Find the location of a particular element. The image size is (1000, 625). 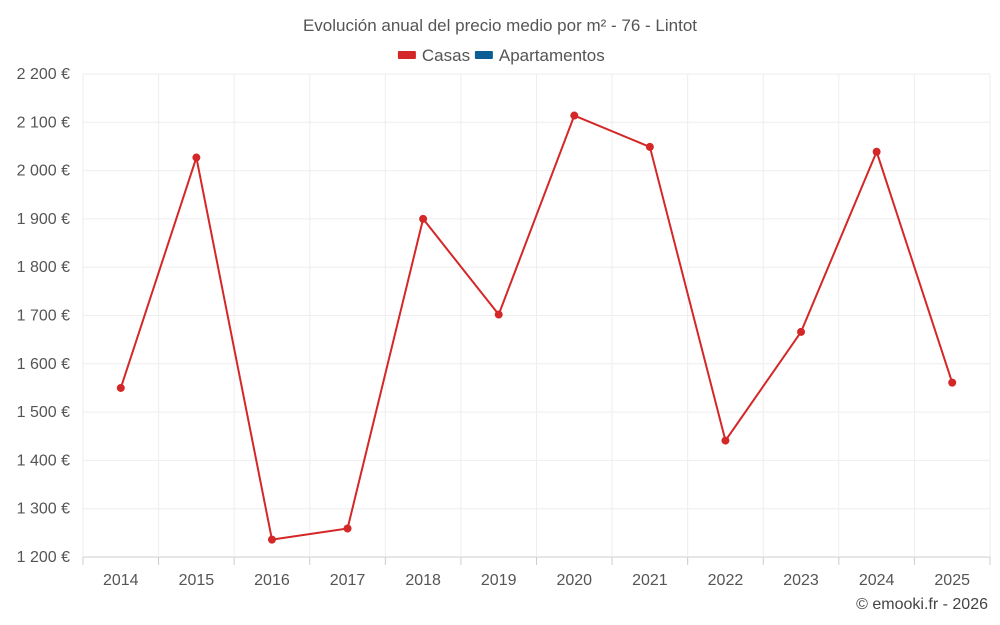

y-tick-label: 2 200 € is located at coordinates (43, 74).